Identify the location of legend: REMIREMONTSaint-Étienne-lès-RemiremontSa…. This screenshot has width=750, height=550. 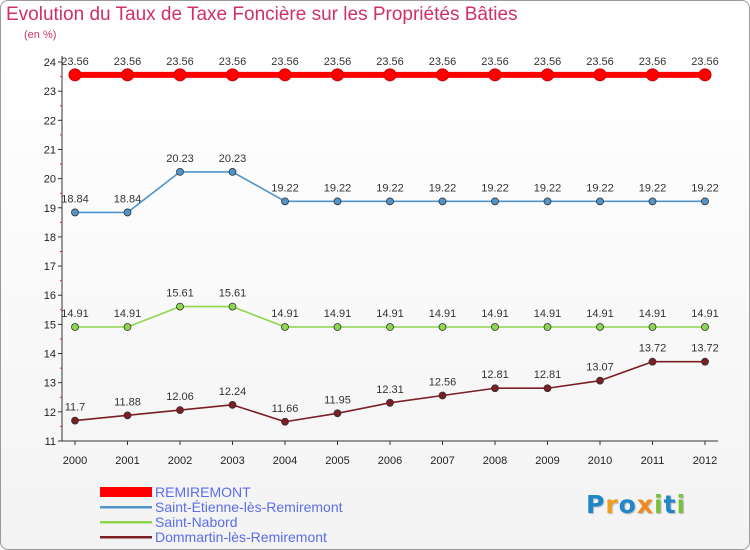
(221, 514).